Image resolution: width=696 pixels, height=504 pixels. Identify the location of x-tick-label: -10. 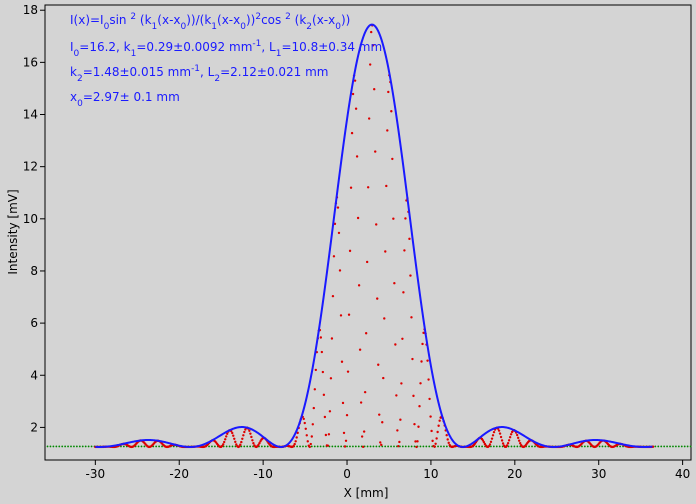
(263, 474).